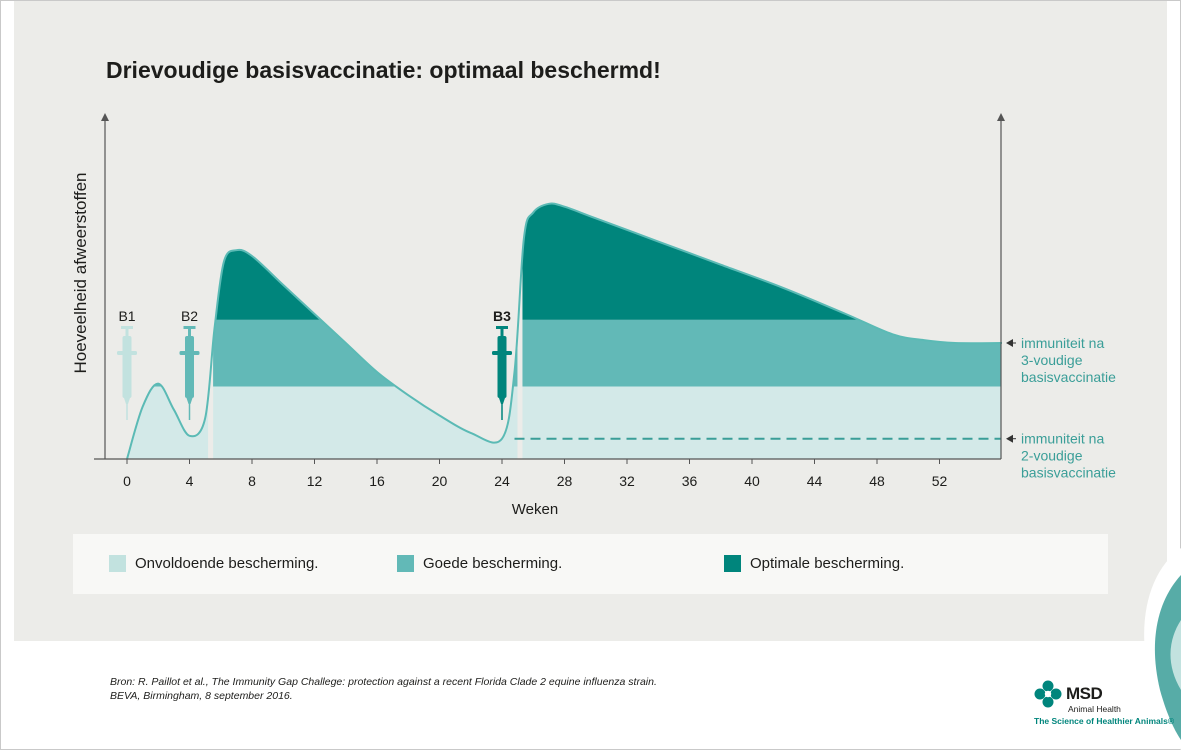 The width and height of the screenshot is (1181, 750). Describe the element at coordinates (564, 422) in the screenshot. I see `band-insufficient` at that location.